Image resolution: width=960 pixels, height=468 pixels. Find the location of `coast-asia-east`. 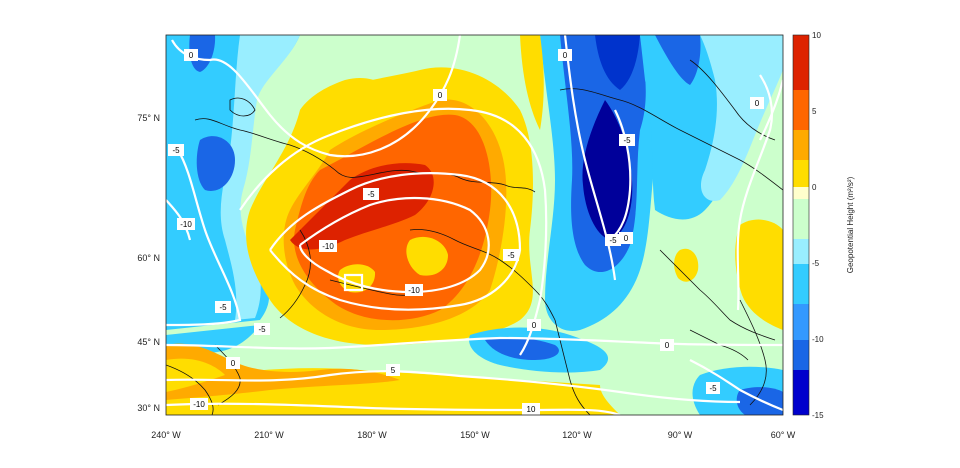

coast-asia-east is located at coordinates (190, 389).